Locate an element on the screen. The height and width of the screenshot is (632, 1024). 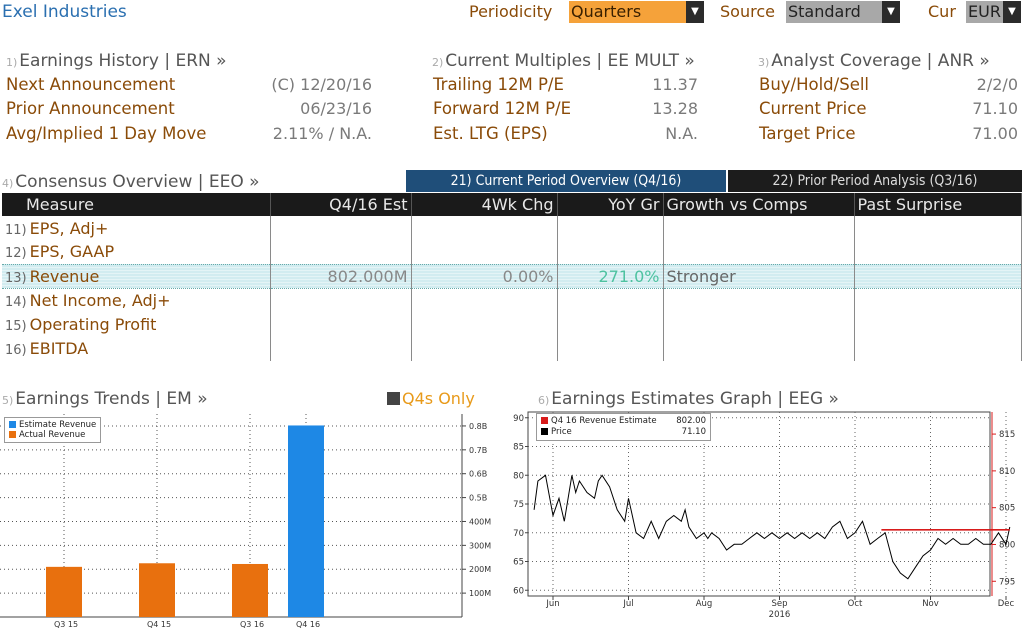
row-number: 11) is located at coordinates (16, 230).